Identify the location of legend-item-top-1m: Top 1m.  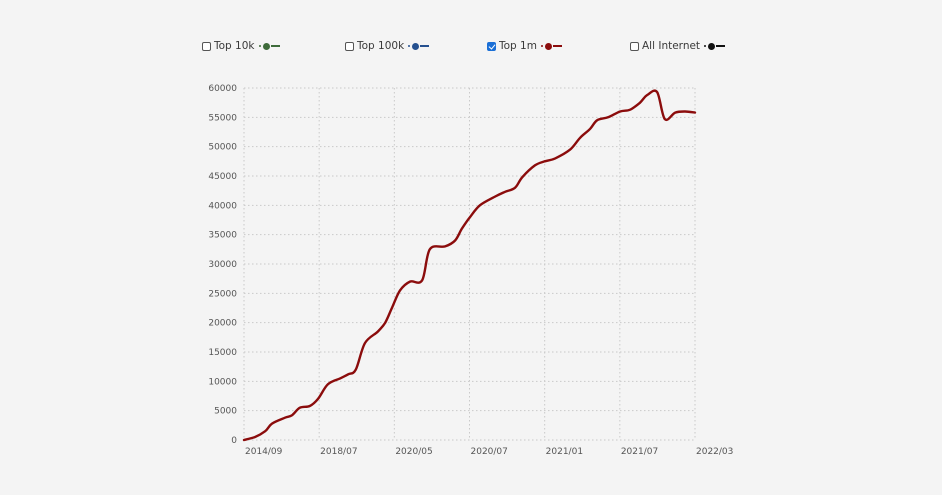
(524, 46).